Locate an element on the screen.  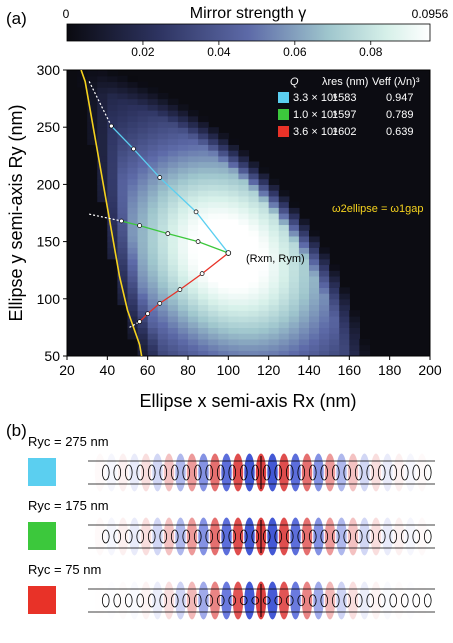
series-dotted-segment is located at coordinates (100, 104).